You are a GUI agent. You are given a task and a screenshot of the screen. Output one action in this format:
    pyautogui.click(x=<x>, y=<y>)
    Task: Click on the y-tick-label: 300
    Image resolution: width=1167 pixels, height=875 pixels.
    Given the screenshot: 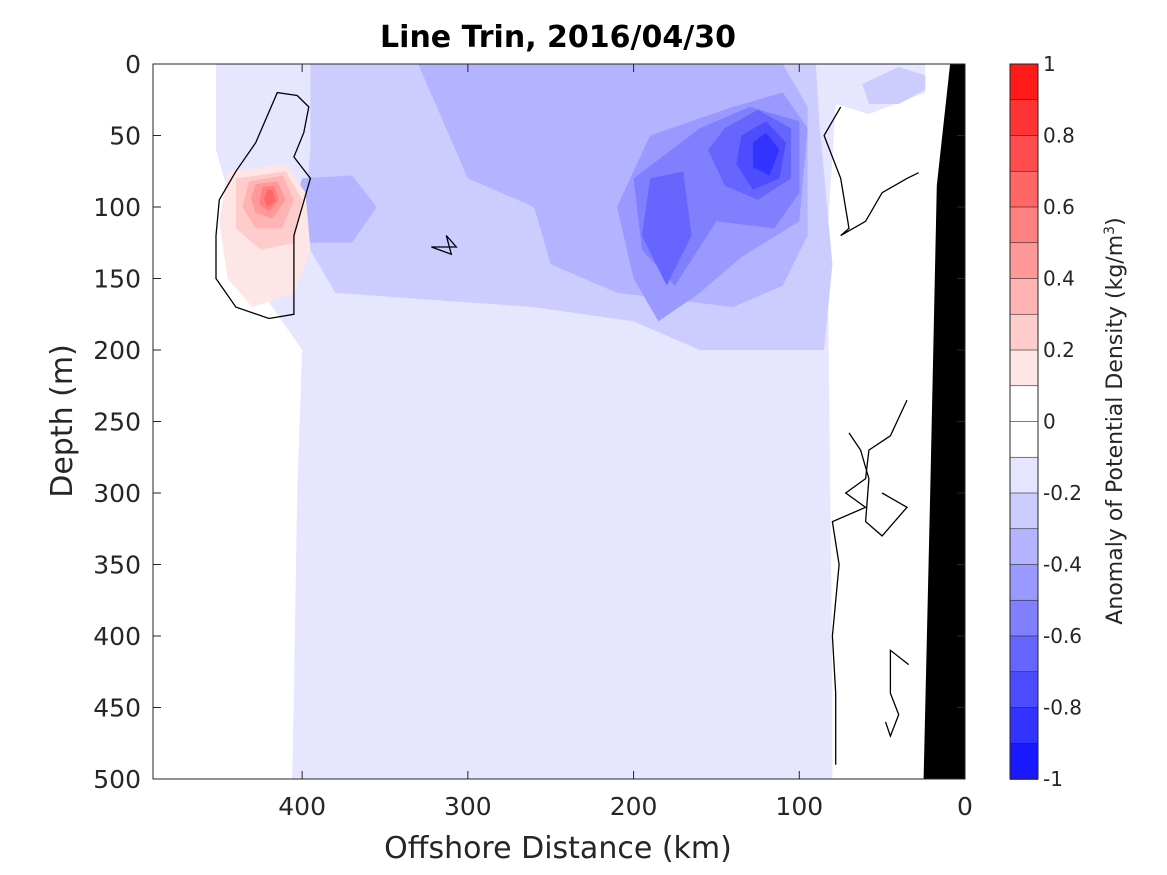 What is the action you would take?
    pyautogui.click(x=117, y=493)
    